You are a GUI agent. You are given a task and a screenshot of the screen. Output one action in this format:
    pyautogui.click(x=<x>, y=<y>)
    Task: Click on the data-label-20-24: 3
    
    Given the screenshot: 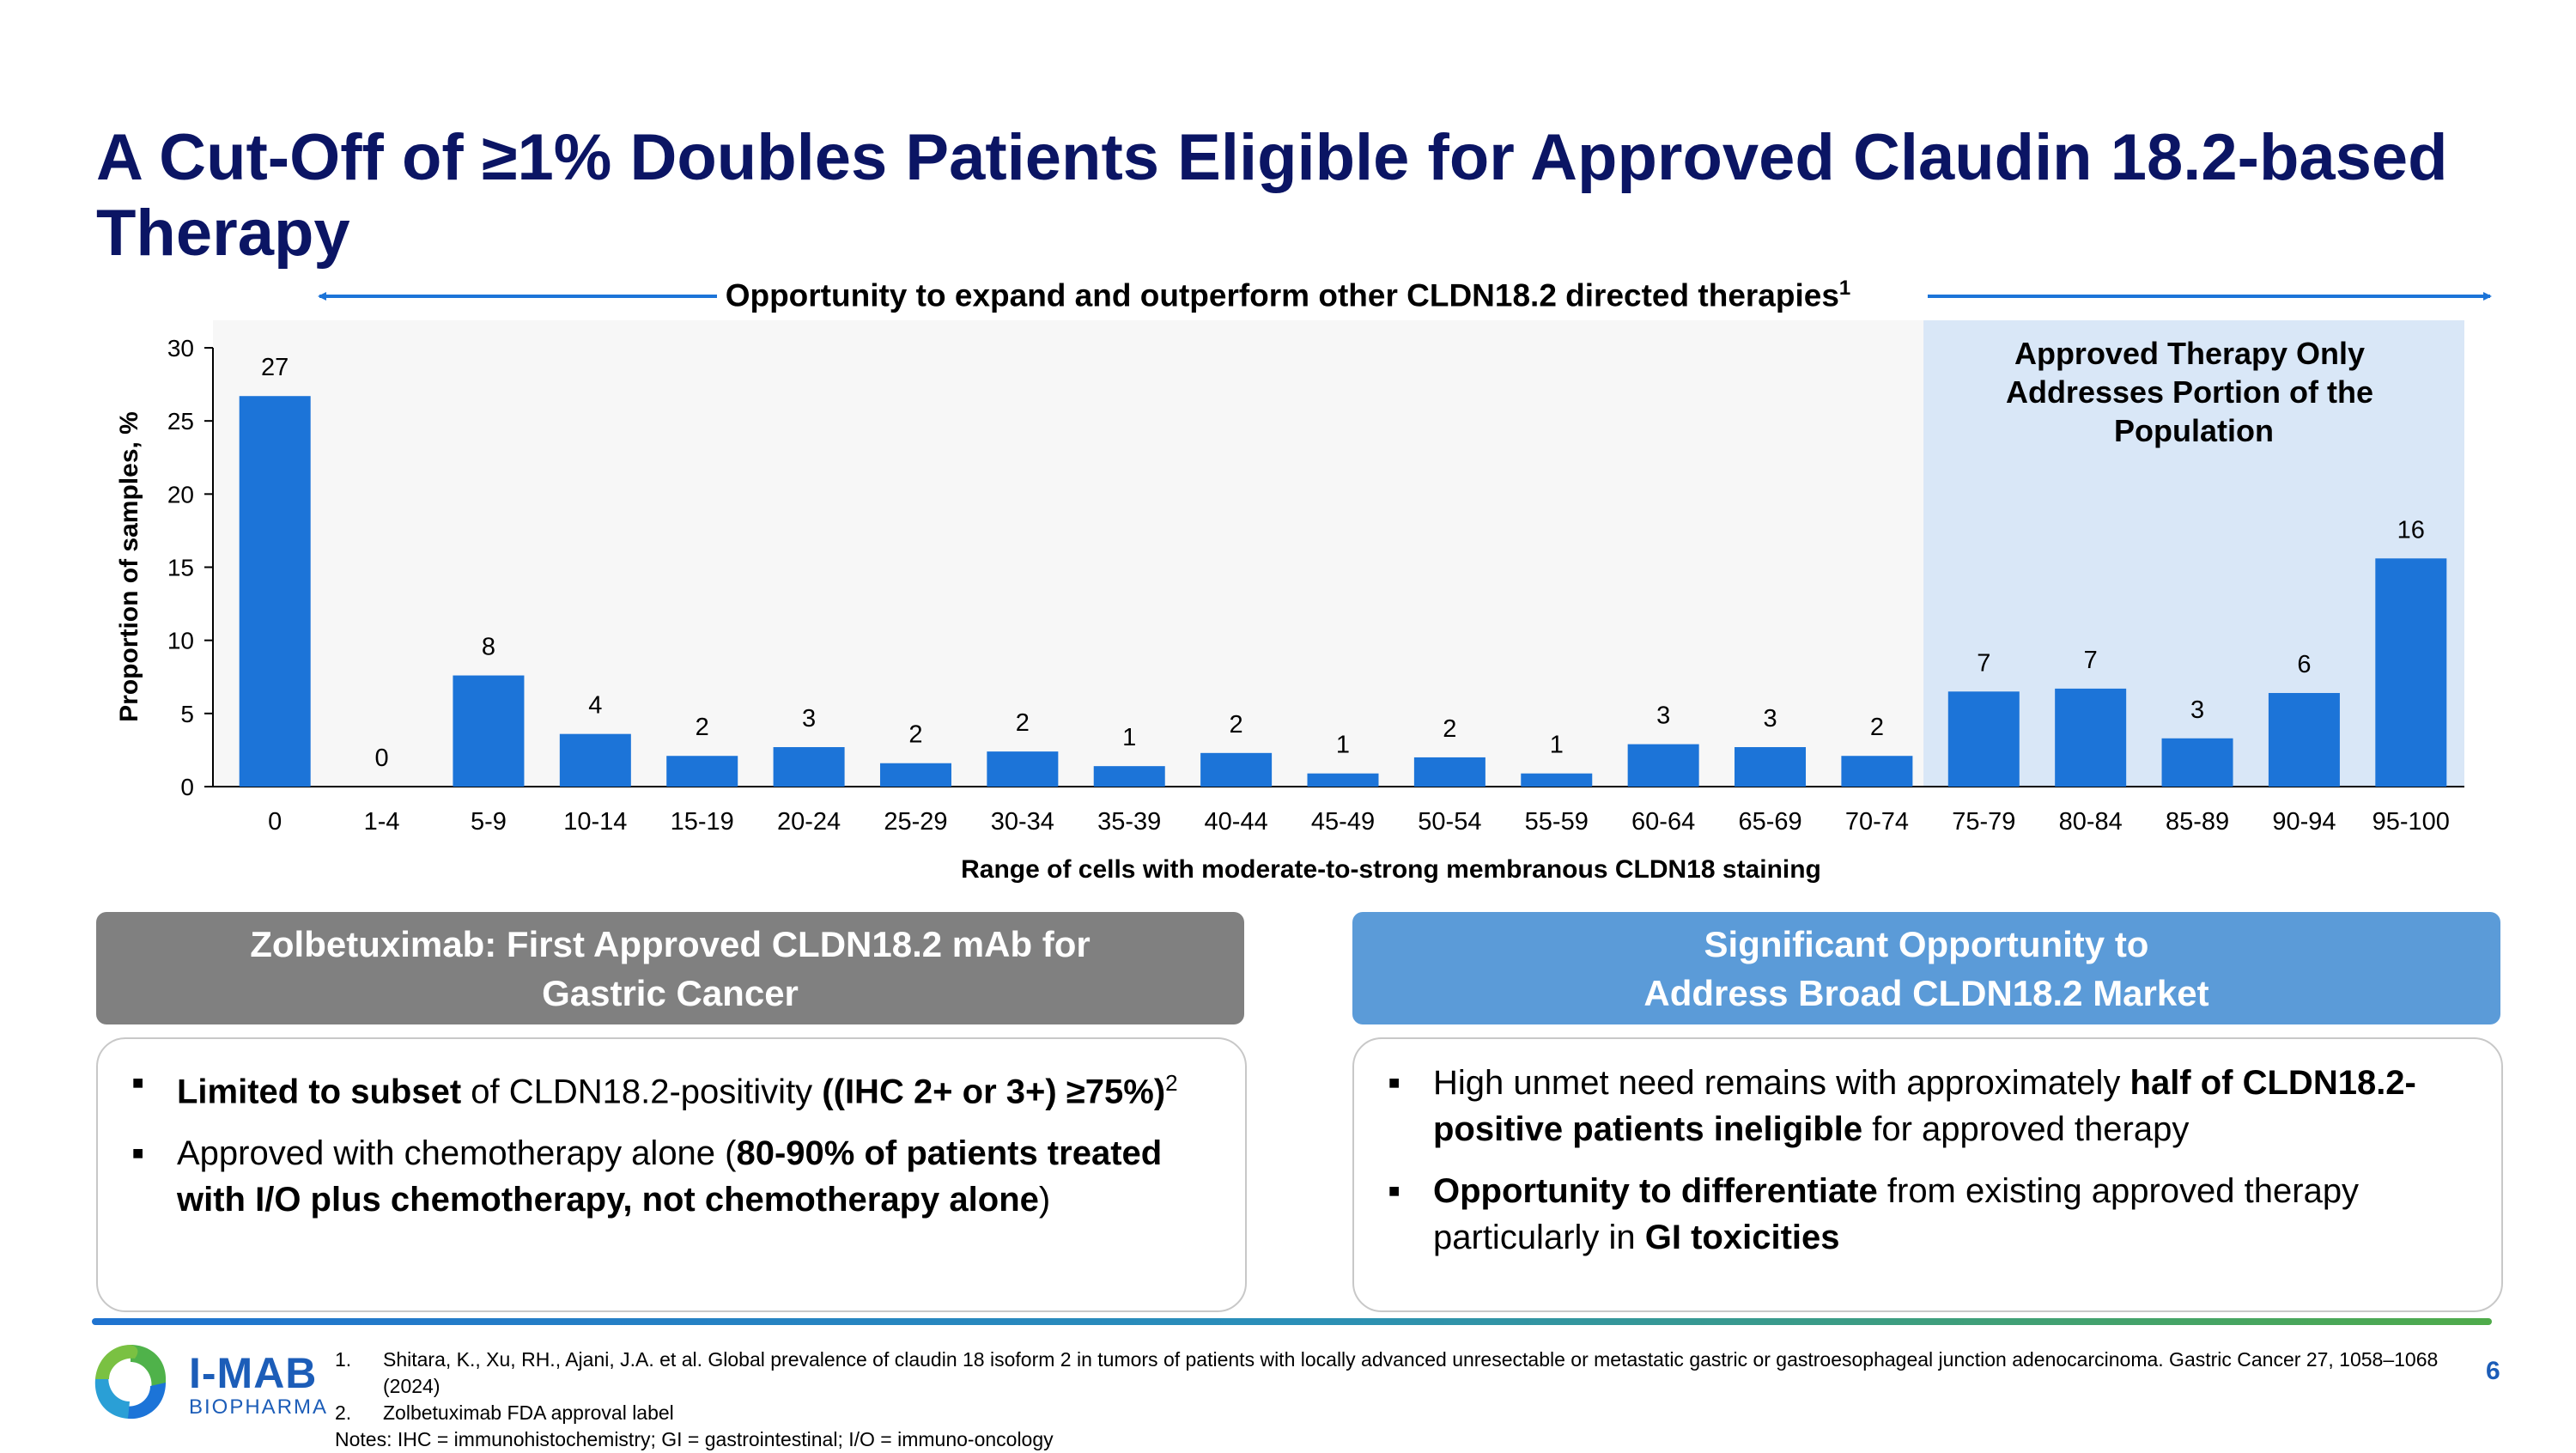 What is the action you would take?
    pyautogui.click(x=809, y=719)
    